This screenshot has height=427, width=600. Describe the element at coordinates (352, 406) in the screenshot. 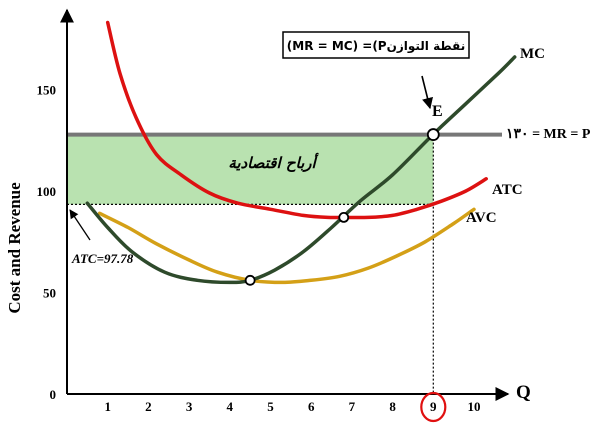

I see `x-tick-7: 7` at that location.